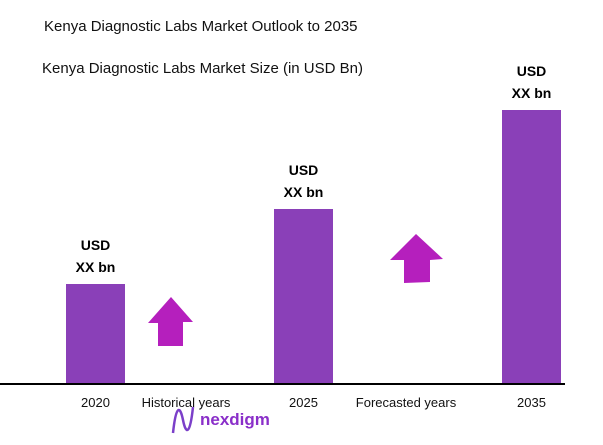 This screenshot has height=445, width=603. I want to click on period-label-forecast: Forecasted years, so click(406, 402).